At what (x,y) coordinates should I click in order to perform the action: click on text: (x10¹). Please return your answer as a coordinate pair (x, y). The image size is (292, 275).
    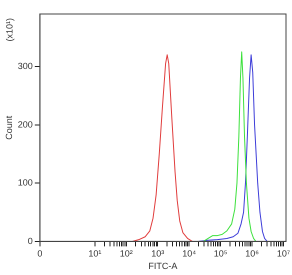
    Looking at the image, I should click on (9, 30).